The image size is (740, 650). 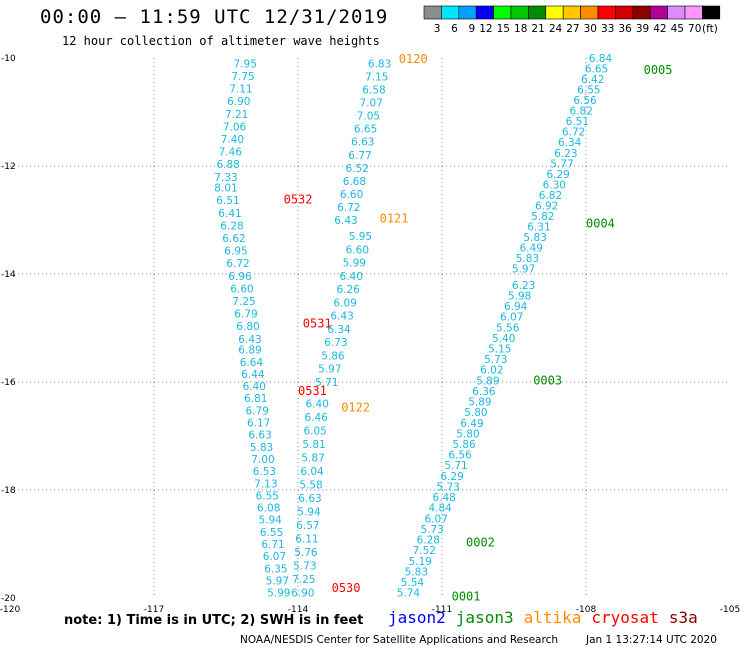 What do you see at coordinates (520, 29) in the screenshot?
I see `color-tick-label: 18` at bounding box center [520, 29].